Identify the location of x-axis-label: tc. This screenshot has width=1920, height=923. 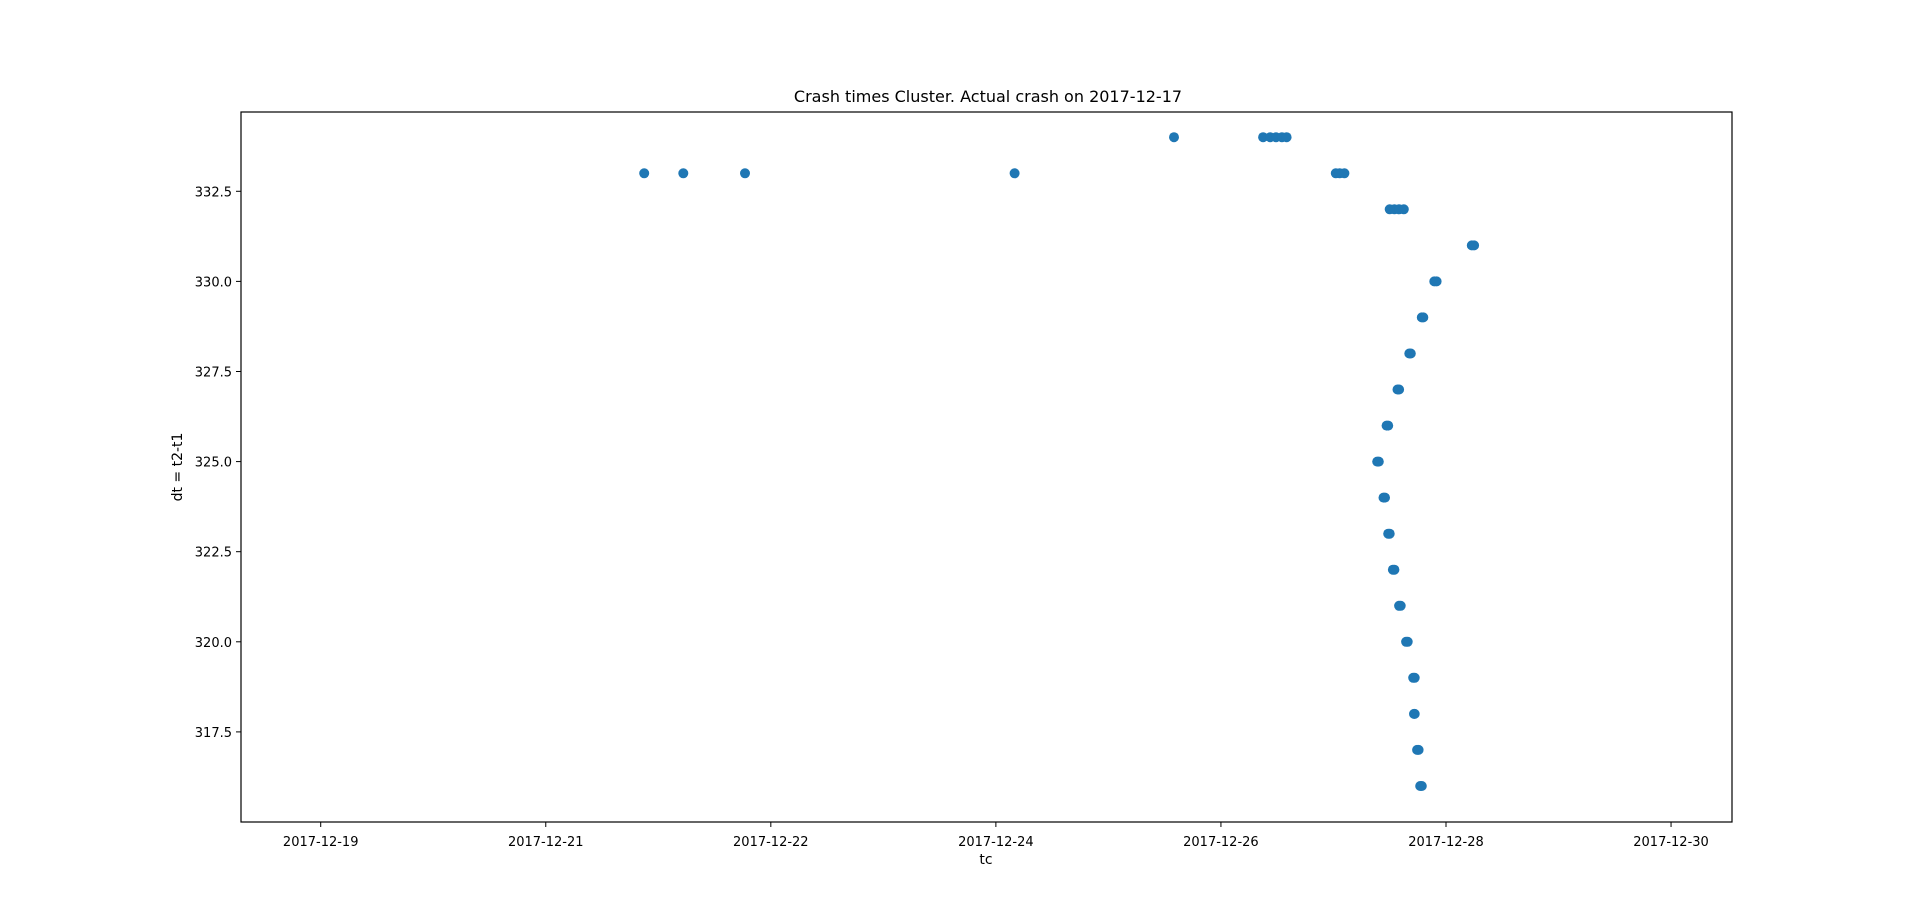
(985, 860).